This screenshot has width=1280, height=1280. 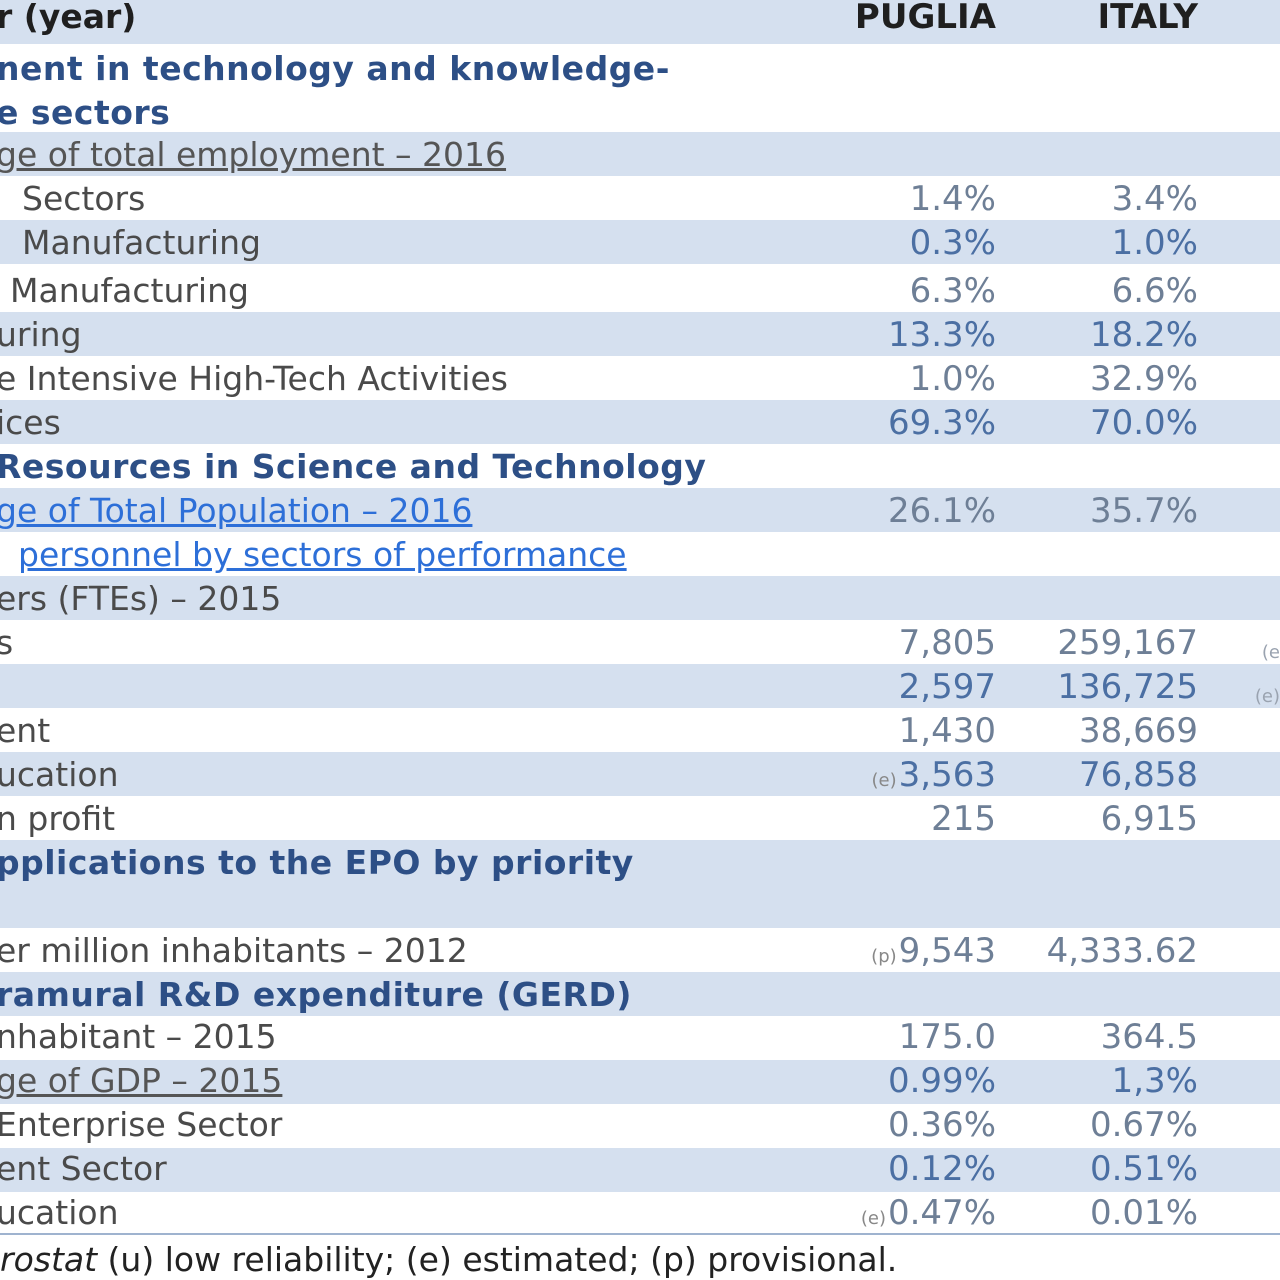 I want to click on section-heading-cont: e sectors, so click(x=85, y=112).